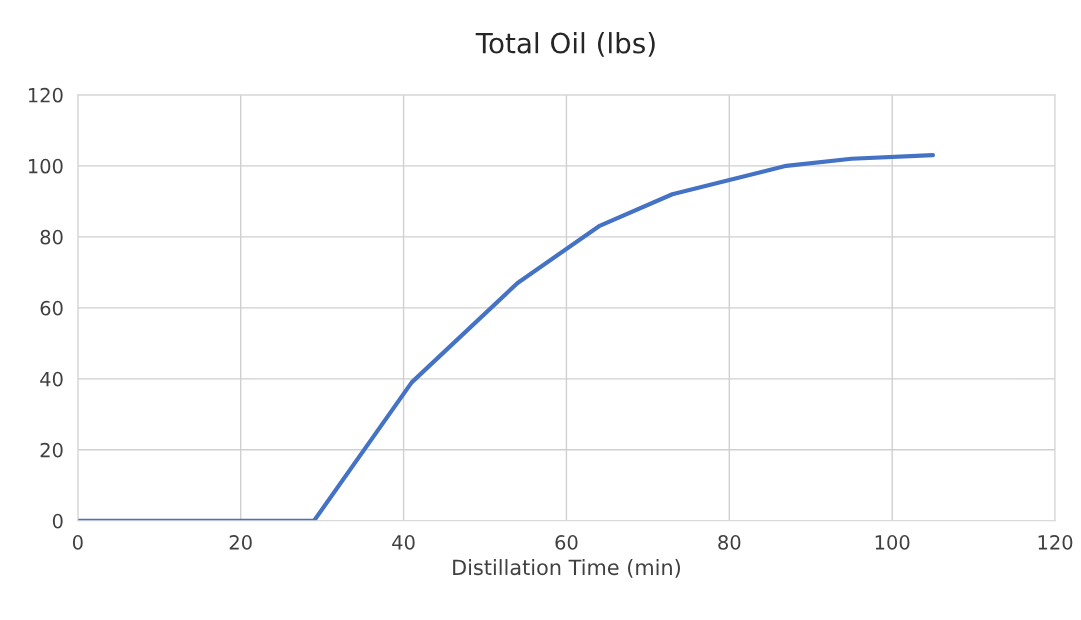 This screenshot has width=1081, height=620. I want to click on x-tick-label: 120, so click(1055, 542).